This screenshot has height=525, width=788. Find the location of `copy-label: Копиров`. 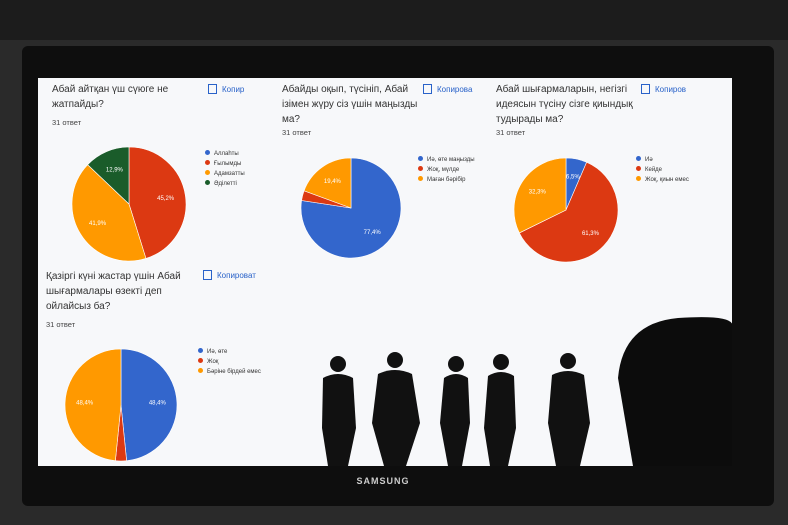

copy-label: Копиров is located at coordinates (671, 89).